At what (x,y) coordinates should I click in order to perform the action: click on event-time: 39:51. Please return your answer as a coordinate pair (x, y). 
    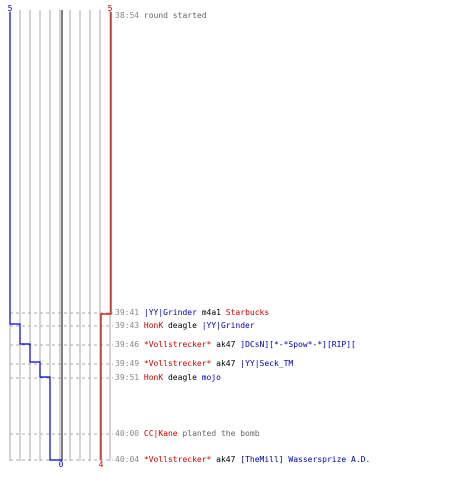
    Looking at the image, I should click on (129, 377).